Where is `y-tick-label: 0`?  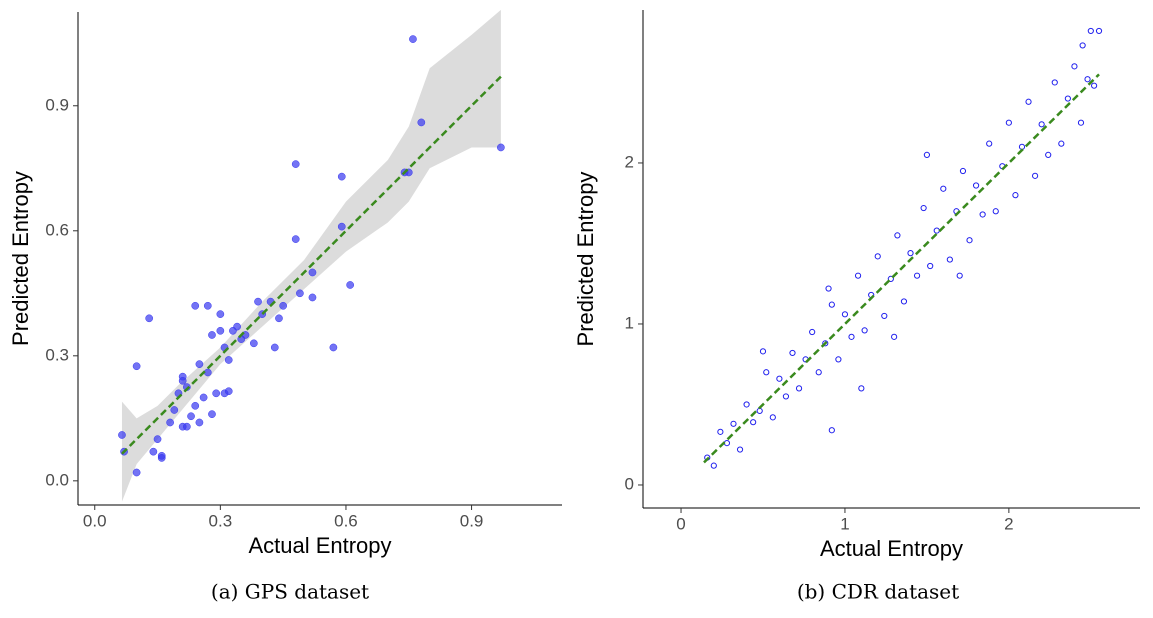
y-tick-label: 0 is located at coordinates (629, 483).